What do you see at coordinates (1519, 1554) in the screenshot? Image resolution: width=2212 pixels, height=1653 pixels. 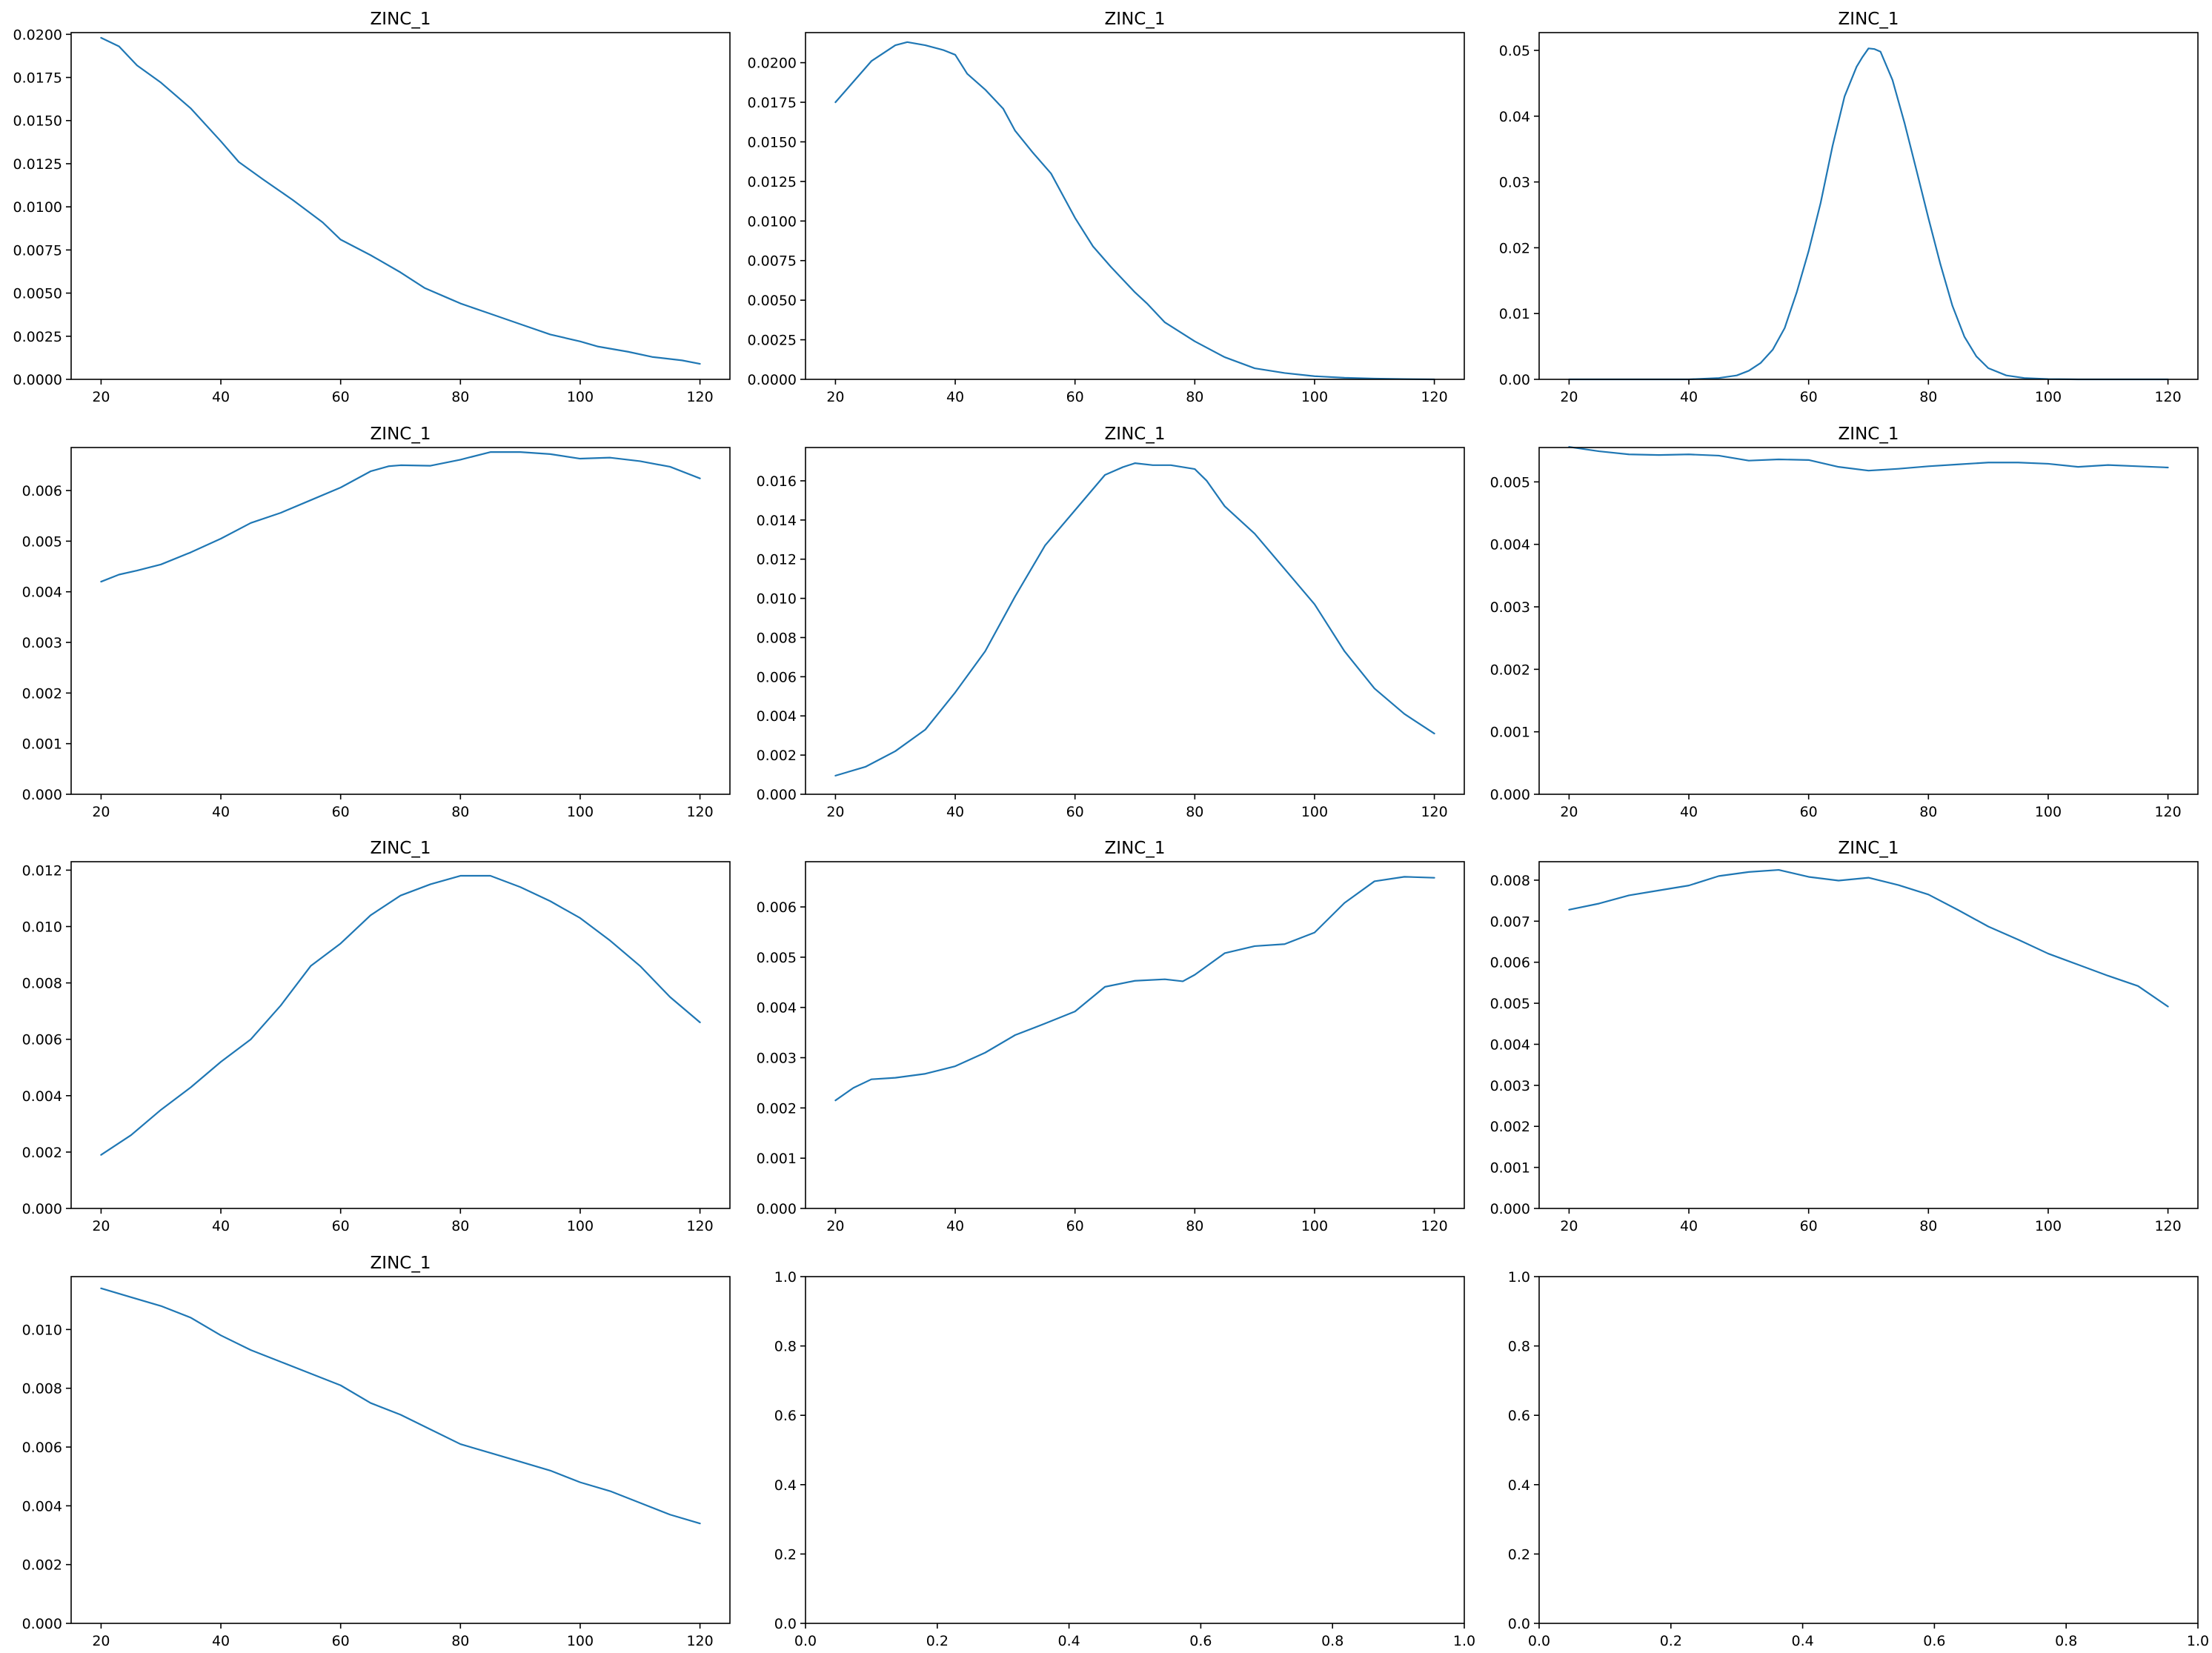 I see `y-tick-label: 0.2` at bounding box center [1519, 1554].